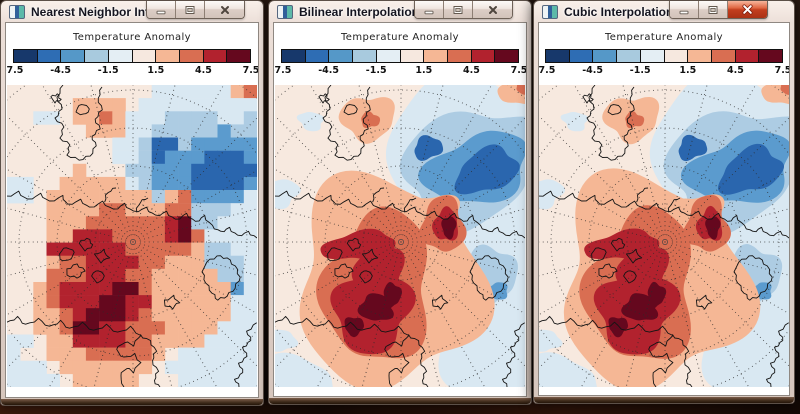  I want to click on titlebar: Cubic Interpolation, so click(664, 11).